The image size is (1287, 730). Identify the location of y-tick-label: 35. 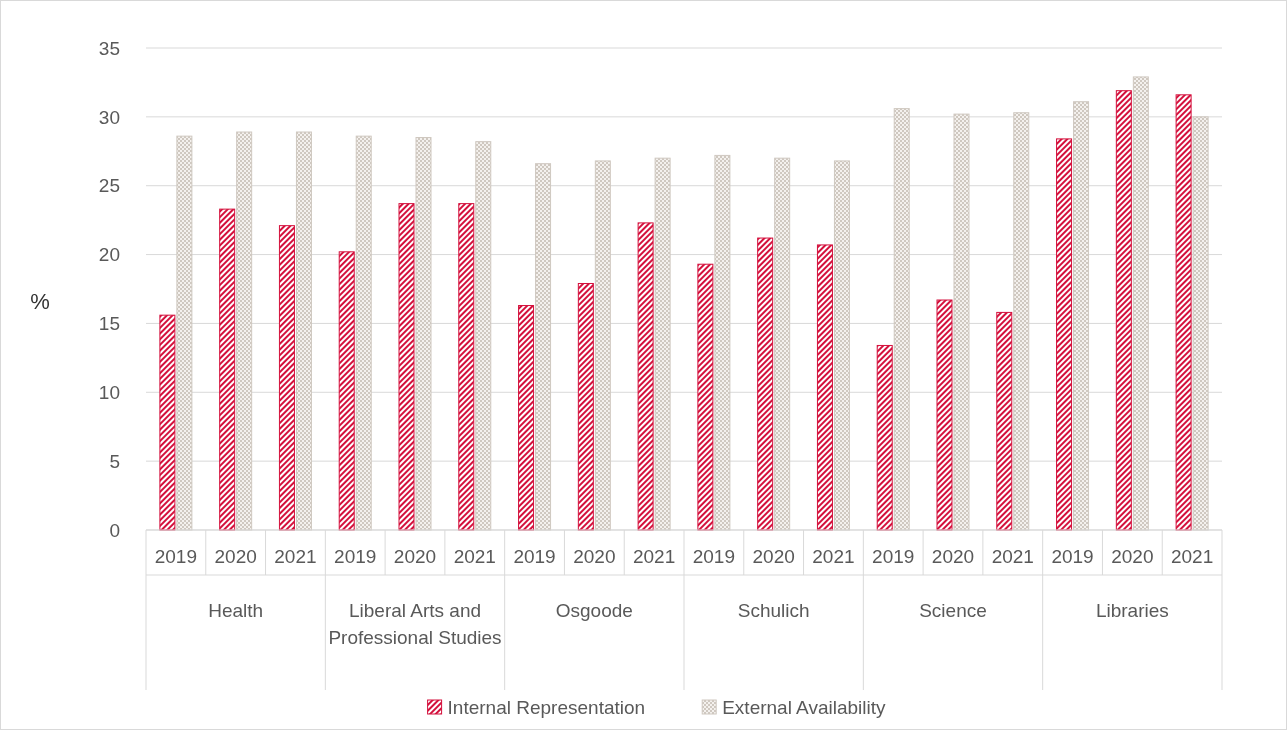
(109, 48).